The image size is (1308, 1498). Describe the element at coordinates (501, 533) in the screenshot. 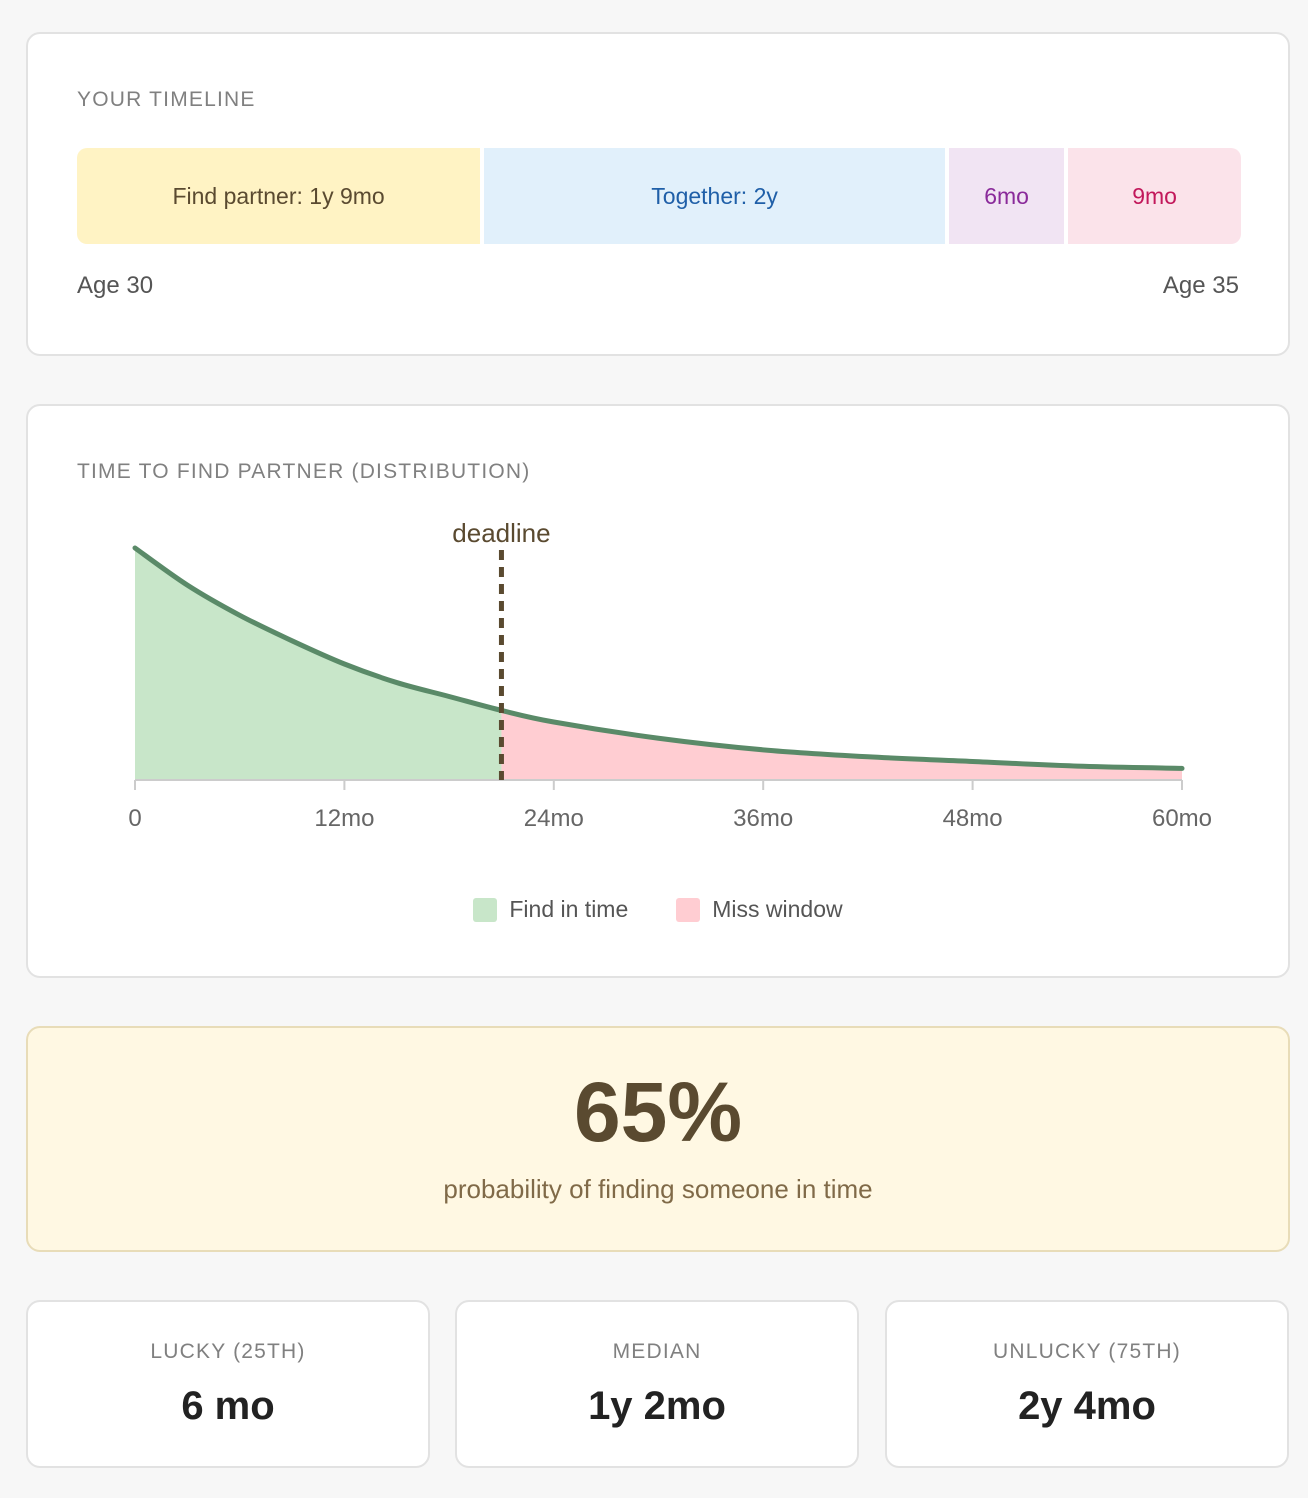

I see `deadline-label: deadline` at that location.